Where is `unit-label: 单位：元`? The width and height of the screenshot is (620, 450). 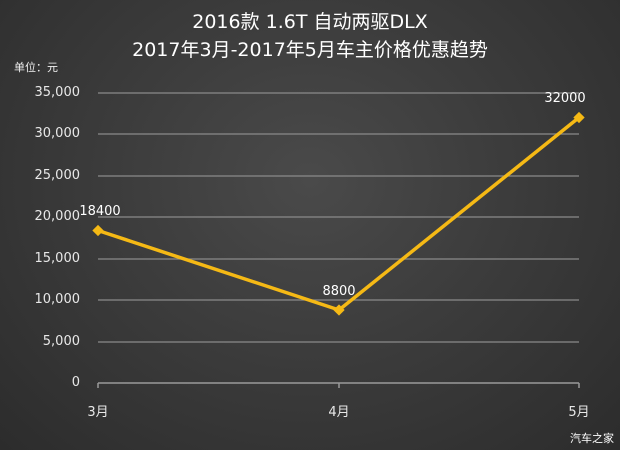 unit-label: 单位：元 is located at coordinates (36, 67).